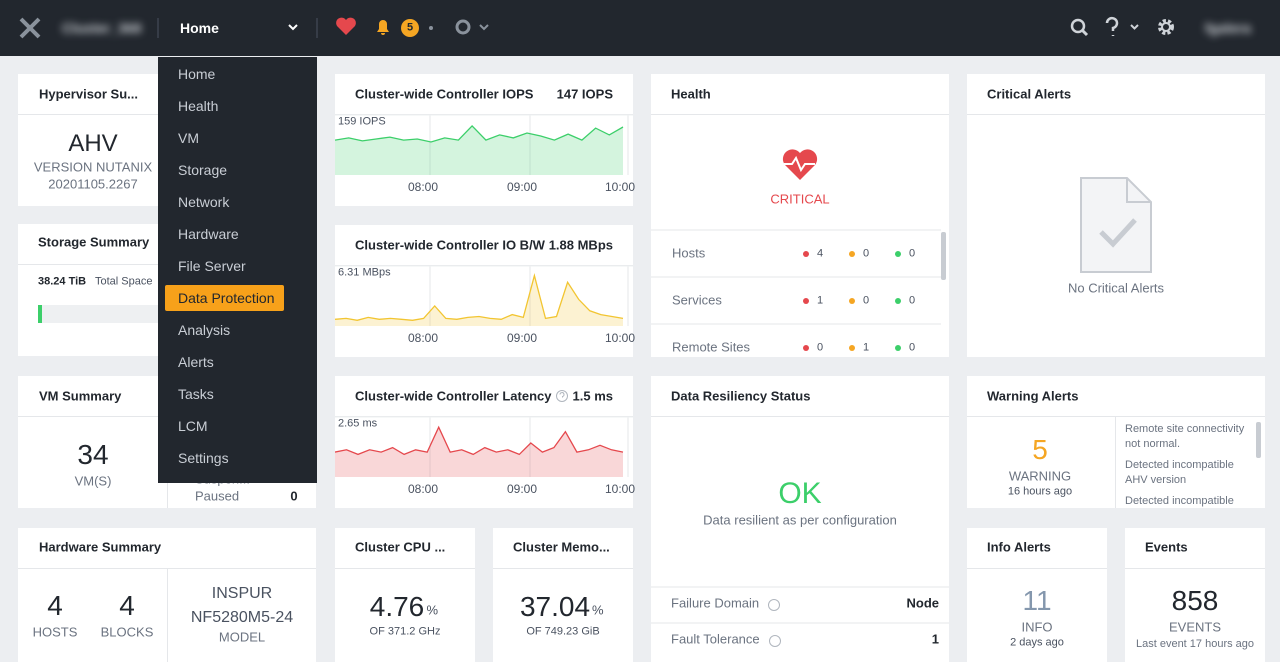 The width and height of the screenshot is (1280, 662). Describe the element at coordinates (167, 595) in the screenshot. I see `hardware-card` at that location.